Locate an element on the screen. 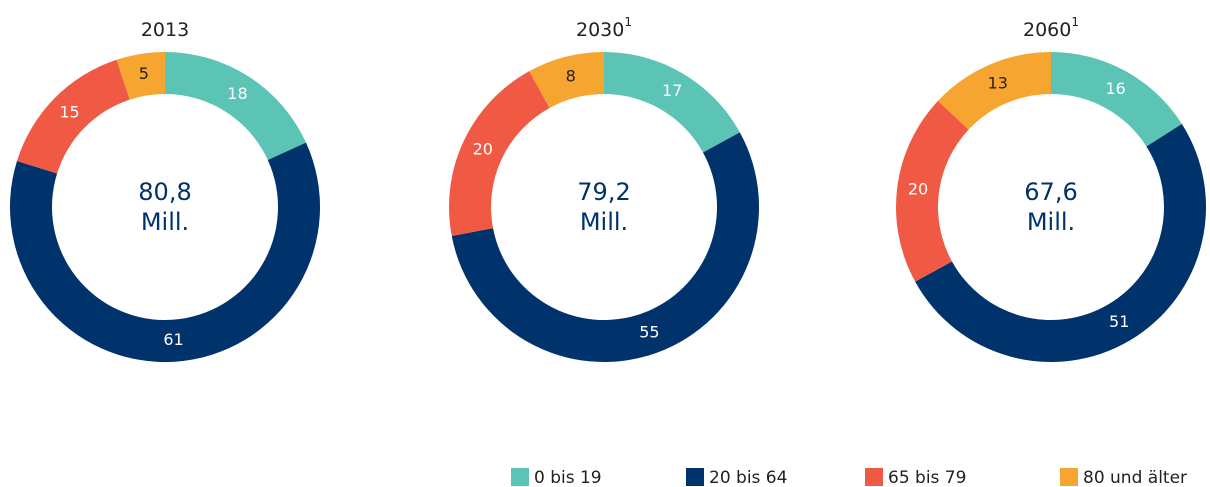  chart-title-text: 2030 is located at coordinates (600, 30).